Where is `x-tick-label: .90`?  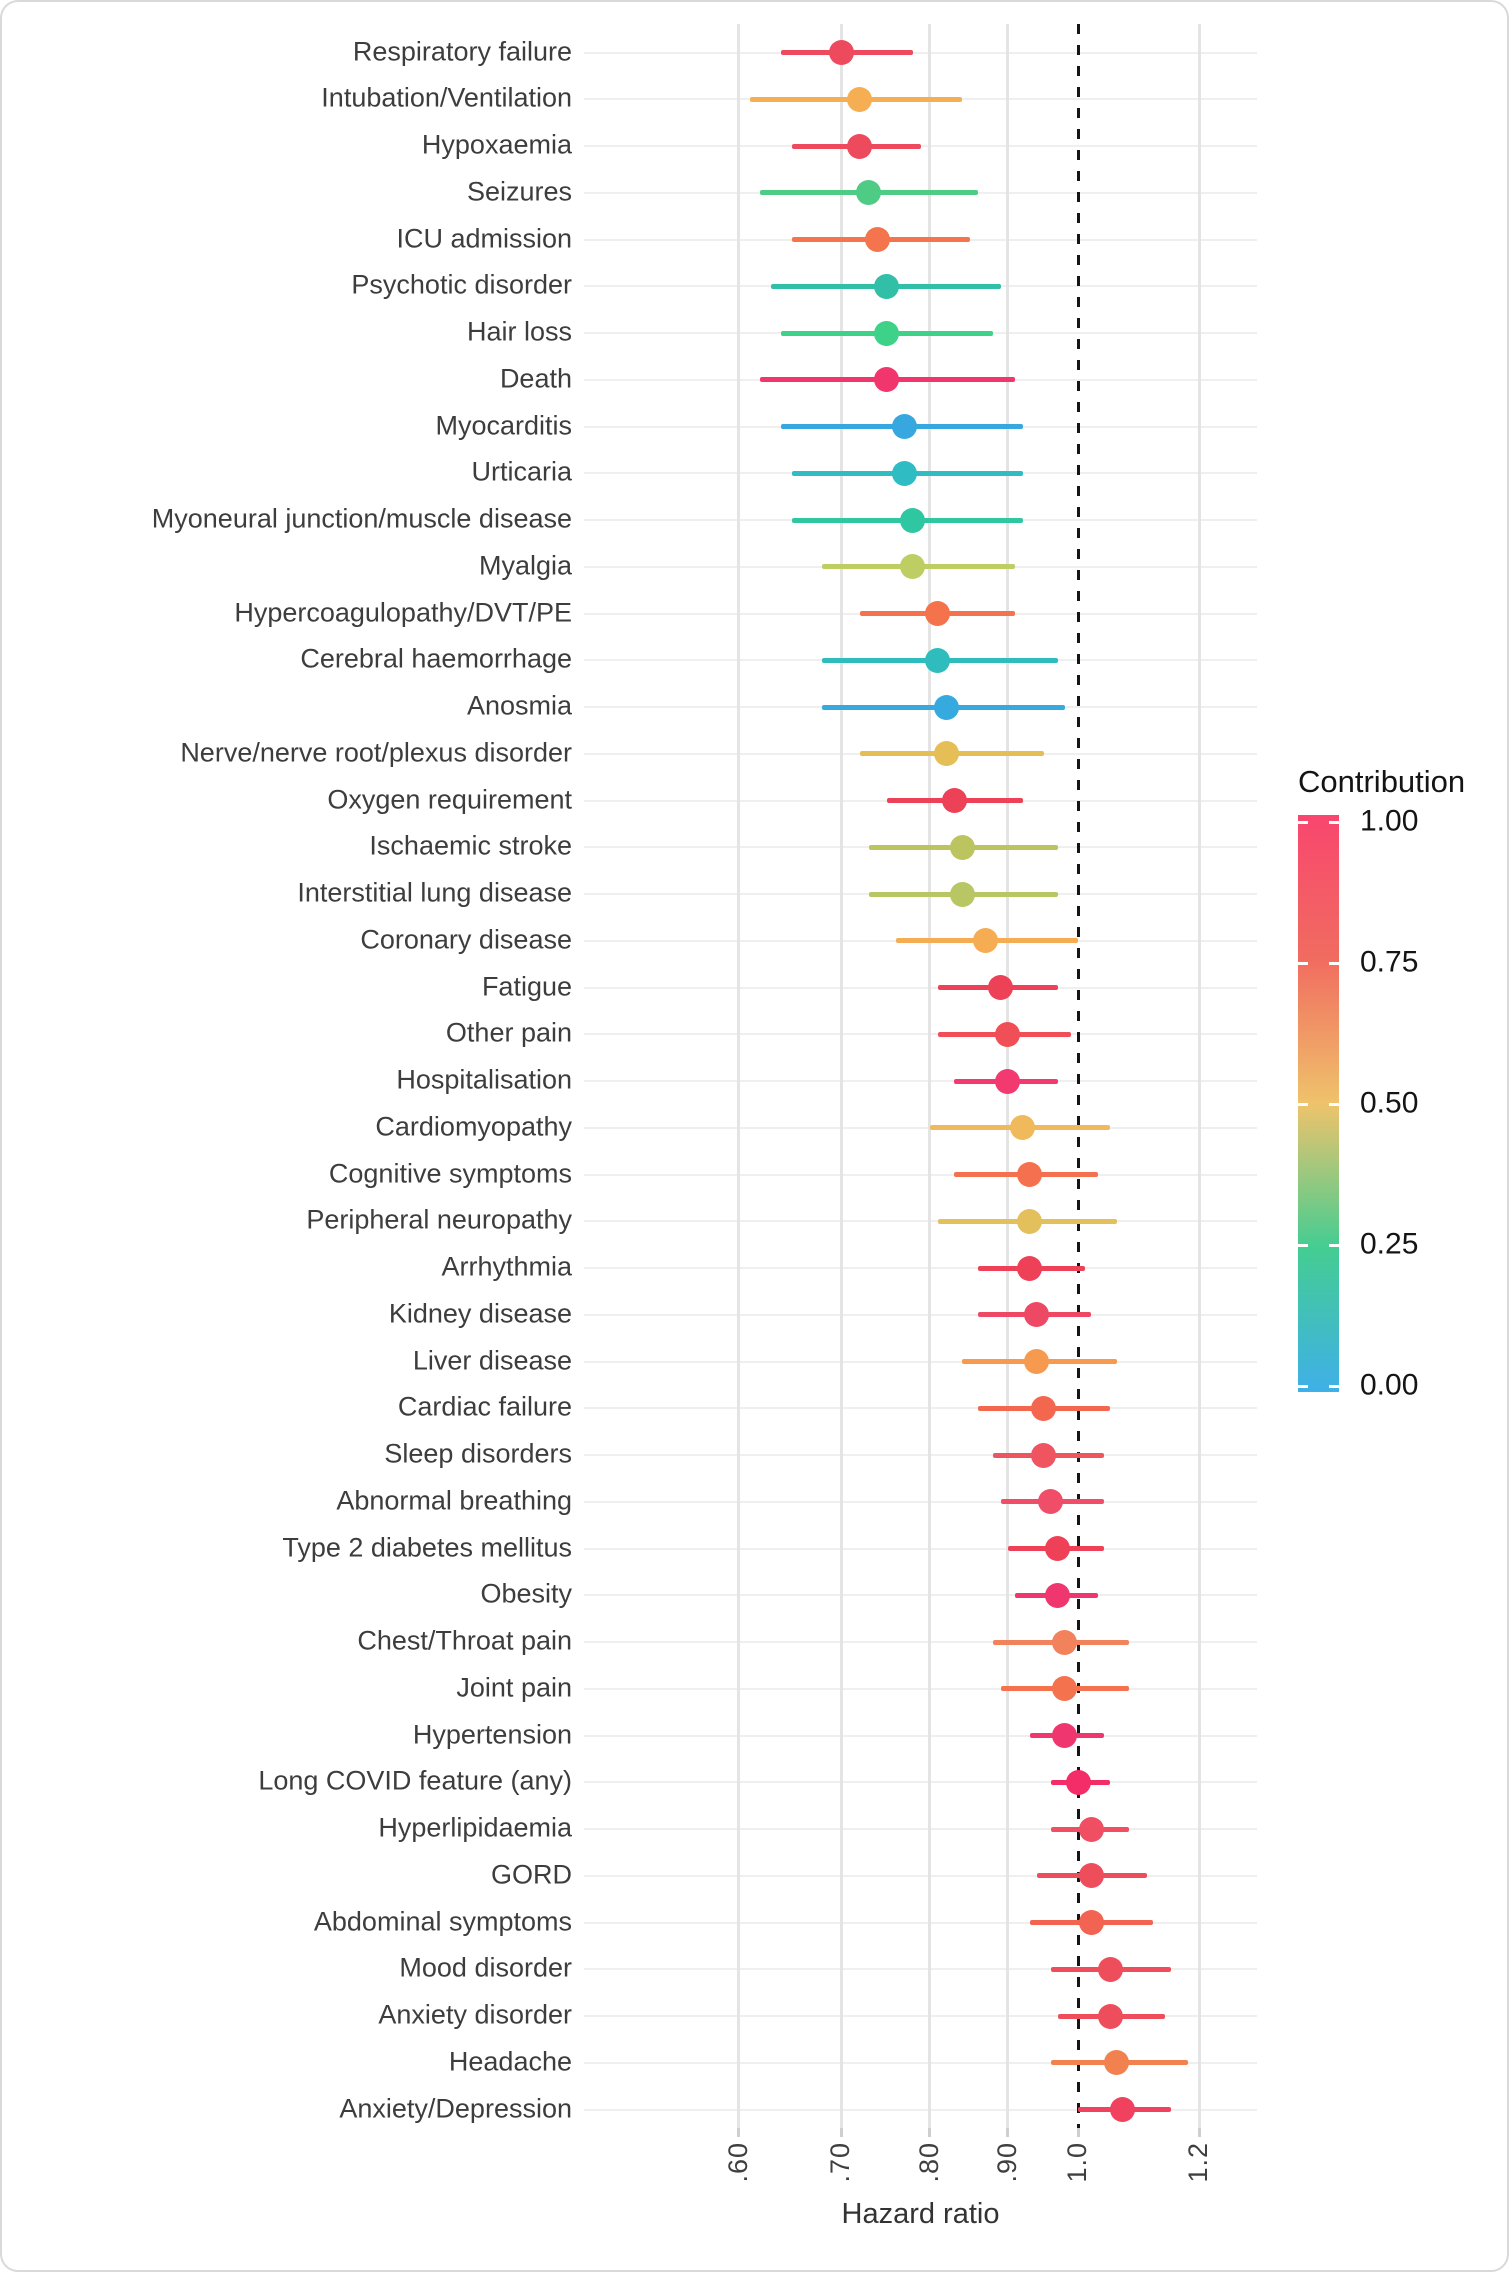
x-tick-label: .90 is located at coordinates (1006, 2162).